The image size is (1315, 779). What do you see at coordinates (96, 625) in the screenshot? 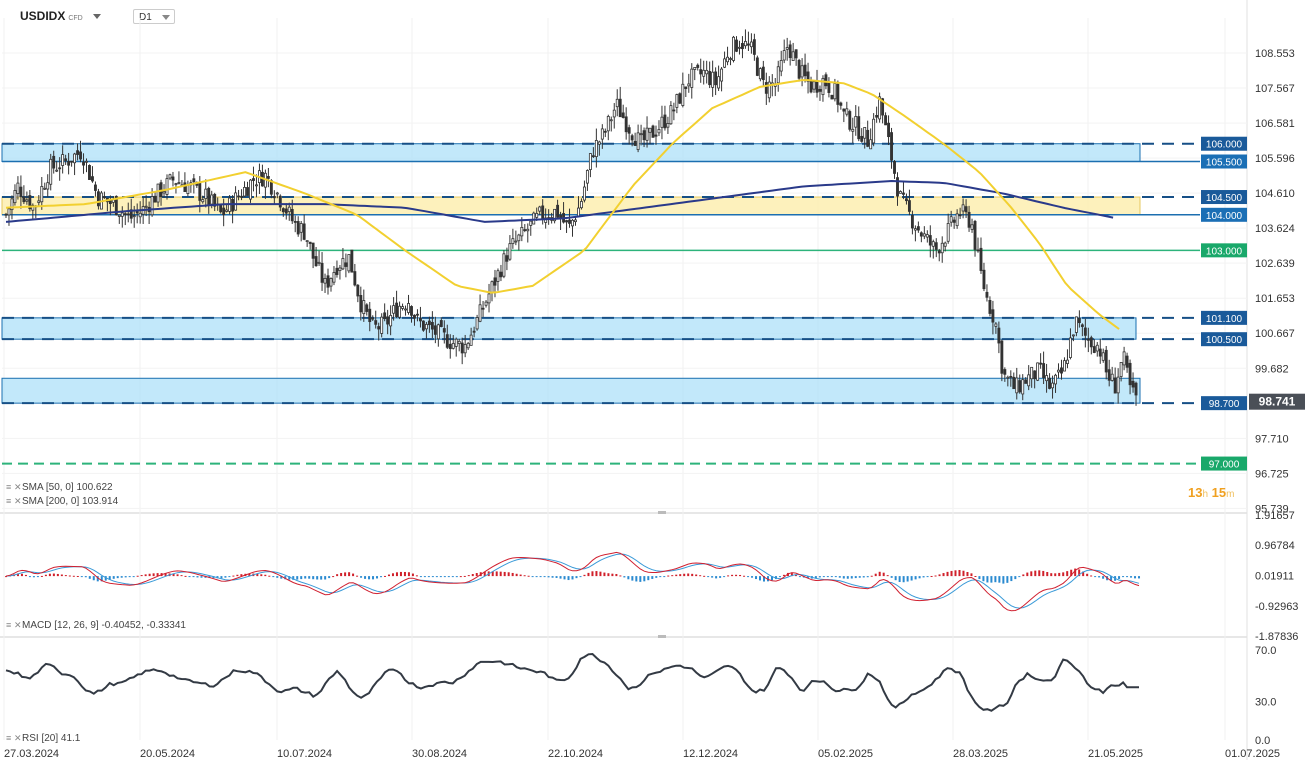
I see `macd-legend: ≡ ✕MACD [12, 26, 9] -0.40452, -0.33341` at bounding box center [96, 625].